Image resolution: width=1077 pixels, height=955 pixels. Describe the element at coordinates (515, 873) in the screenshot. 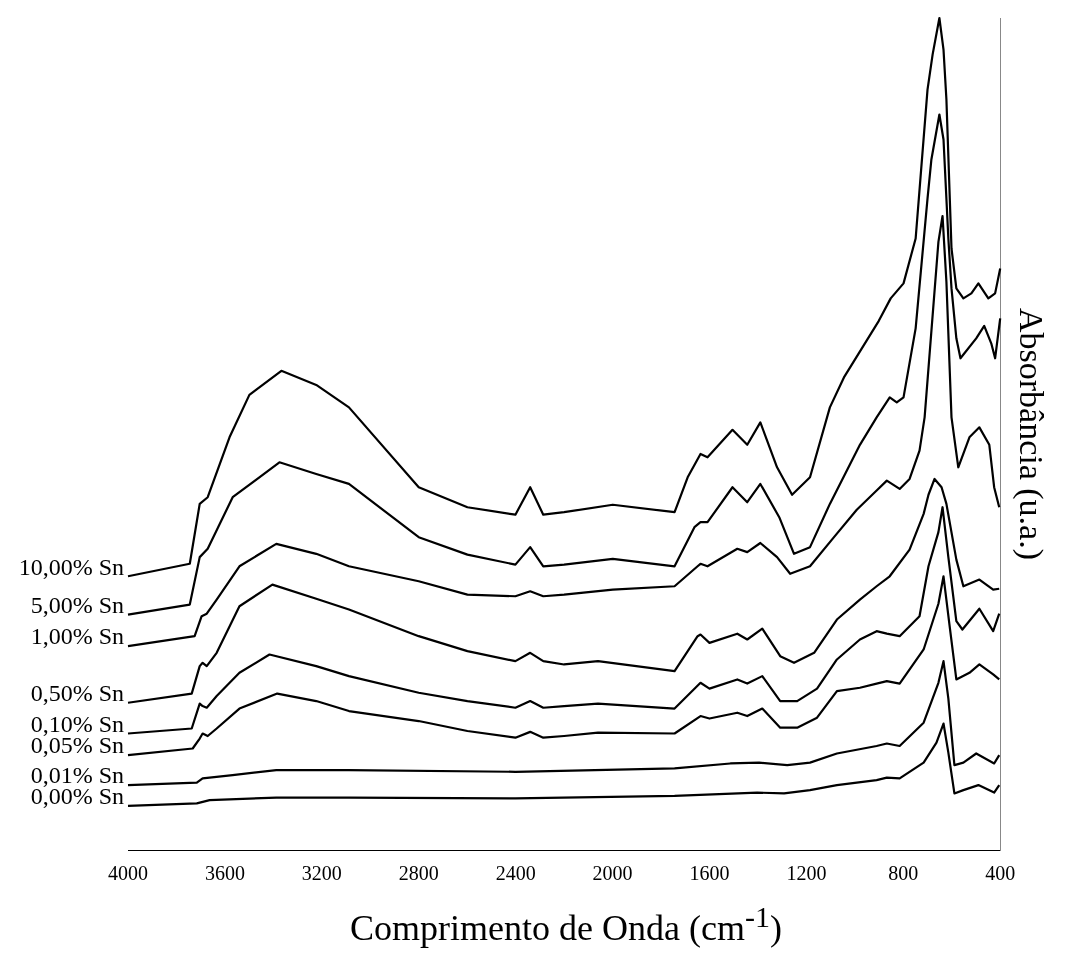

I see `x-tick-label: 2400` at that location.